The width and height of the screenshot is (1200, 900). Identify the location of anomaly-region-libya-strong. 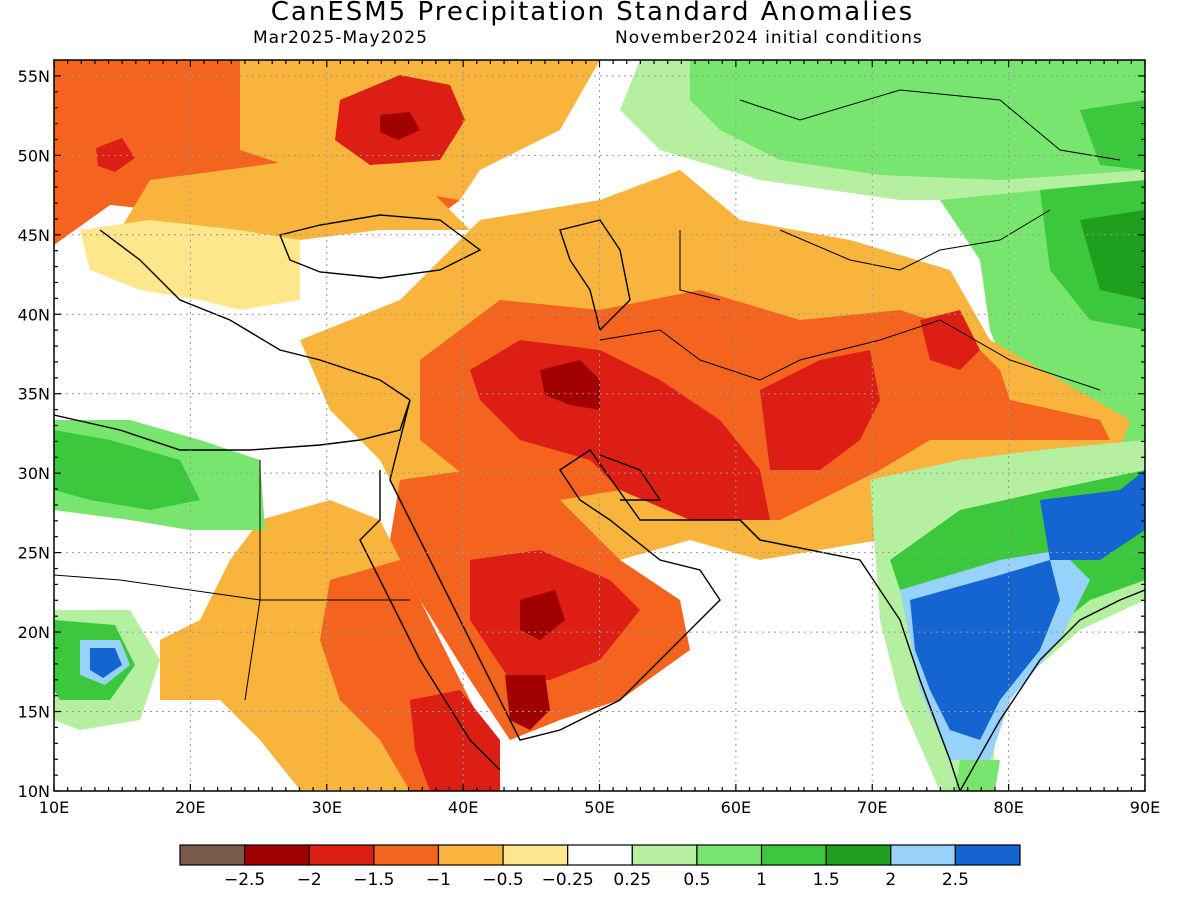
(127, 470).